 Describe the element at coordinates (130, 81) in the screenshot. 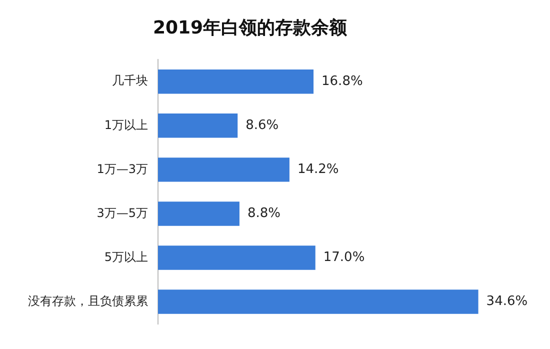

I see `y-tick-label: 几千块` at that location.